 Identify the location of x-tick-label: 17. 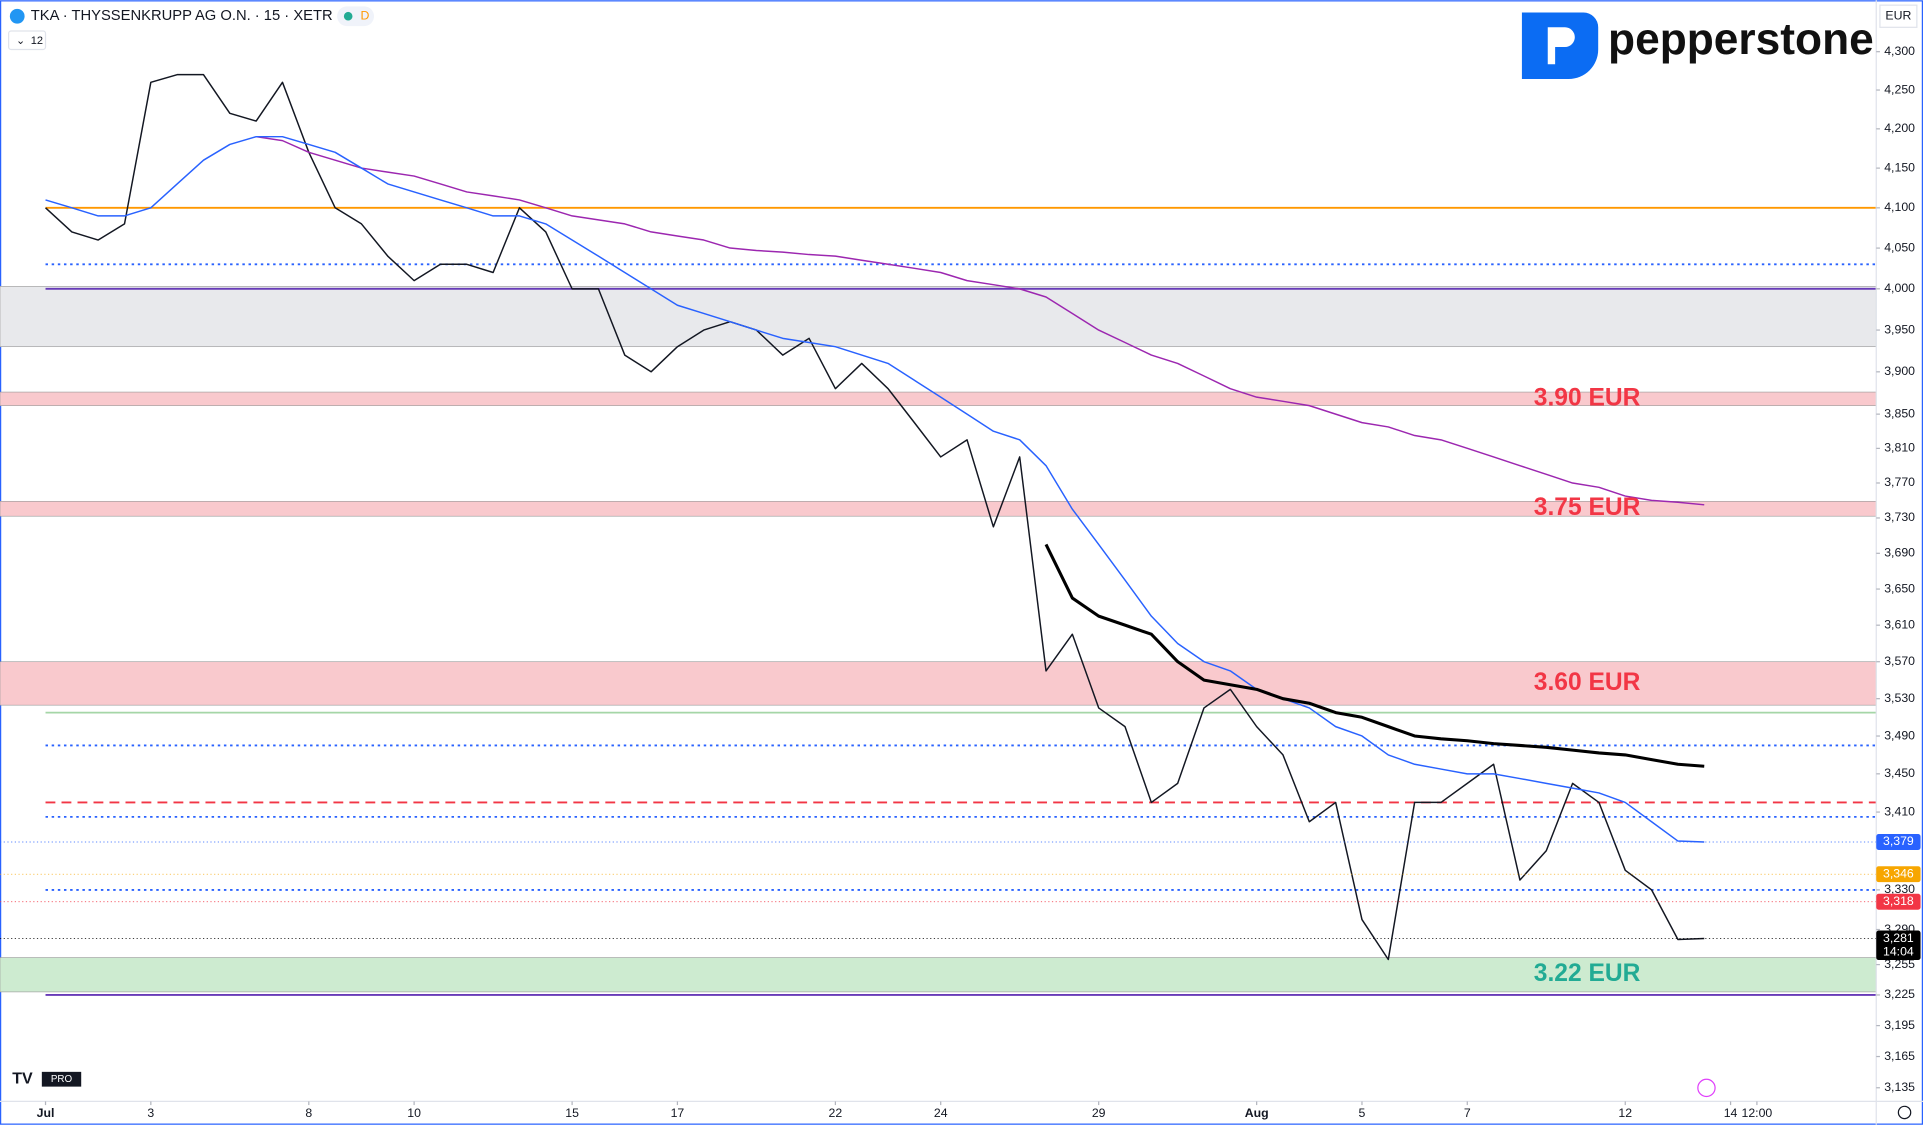
(678, 1113).